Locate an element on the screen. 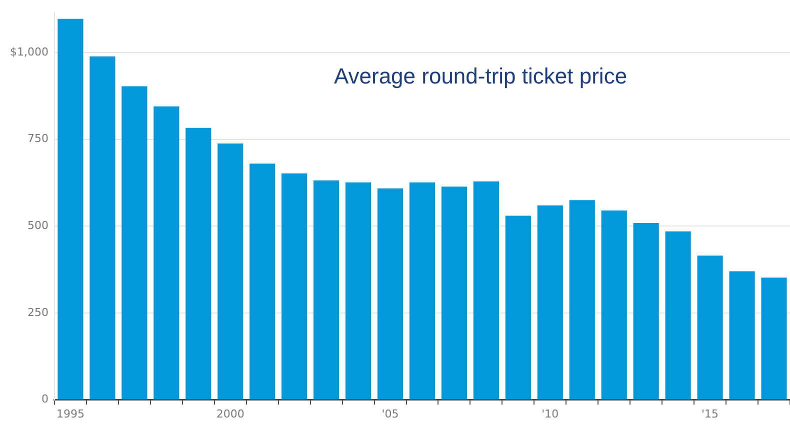 The height and width of the screenshot is (426, 790). y-tick-label: 250 is located at coordinates (37, 312).